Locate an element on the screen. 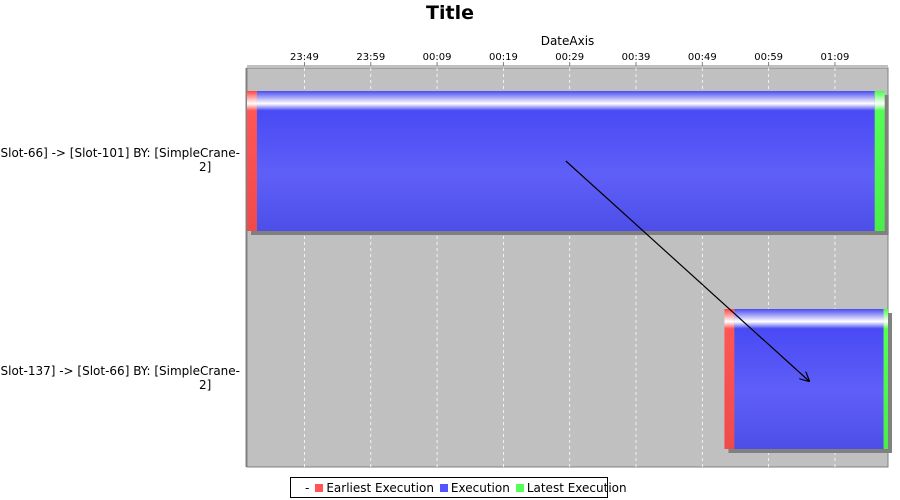 The height and width of the screenshot is (500, 900). legend-item: - is located at coordinates (307, 488).